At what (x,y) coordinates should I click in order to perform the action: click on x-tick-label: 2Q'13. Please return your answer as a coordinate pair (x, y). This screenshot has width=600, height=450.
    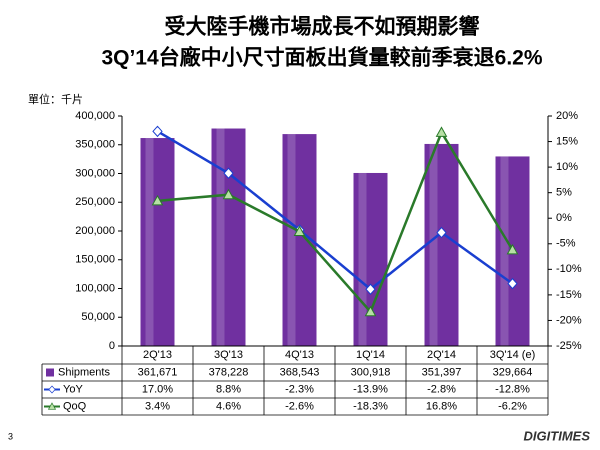
    Looking at the image, I should click on (157, 355).